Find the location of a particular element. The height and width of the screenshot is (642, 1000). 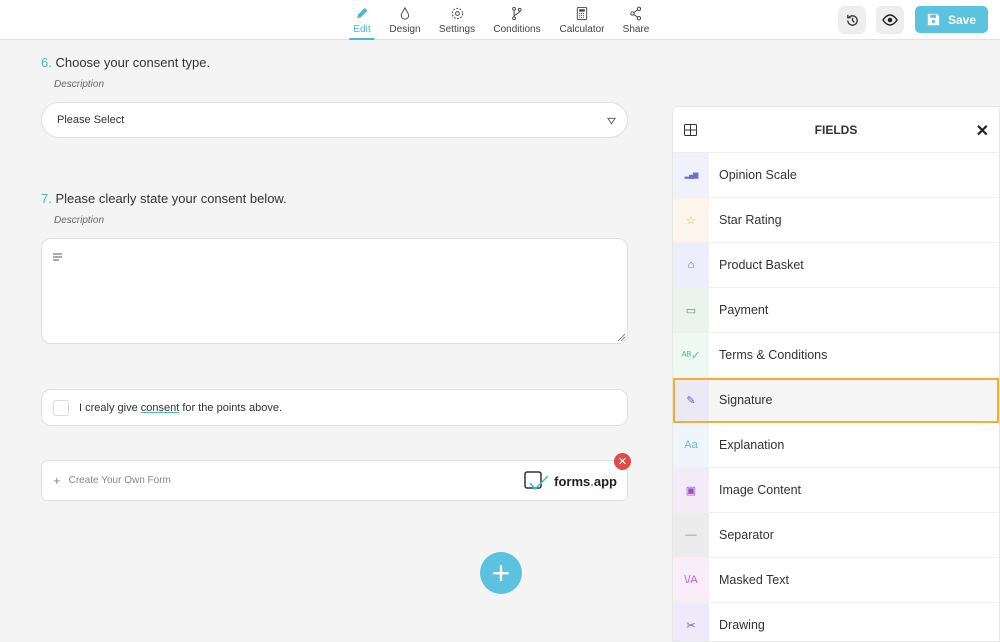

field-item-label: Payment is located at coordinates (744, 310).